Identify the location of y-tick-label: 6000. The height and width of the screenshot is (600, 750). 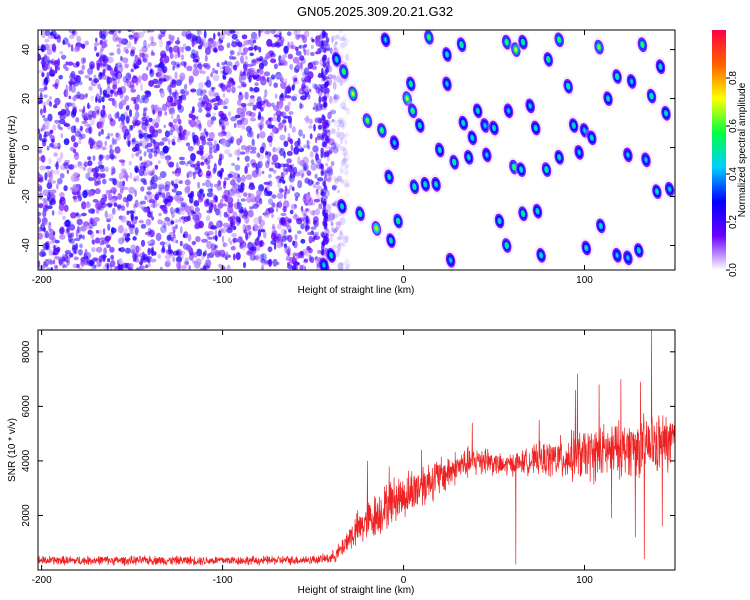
(26, 406).